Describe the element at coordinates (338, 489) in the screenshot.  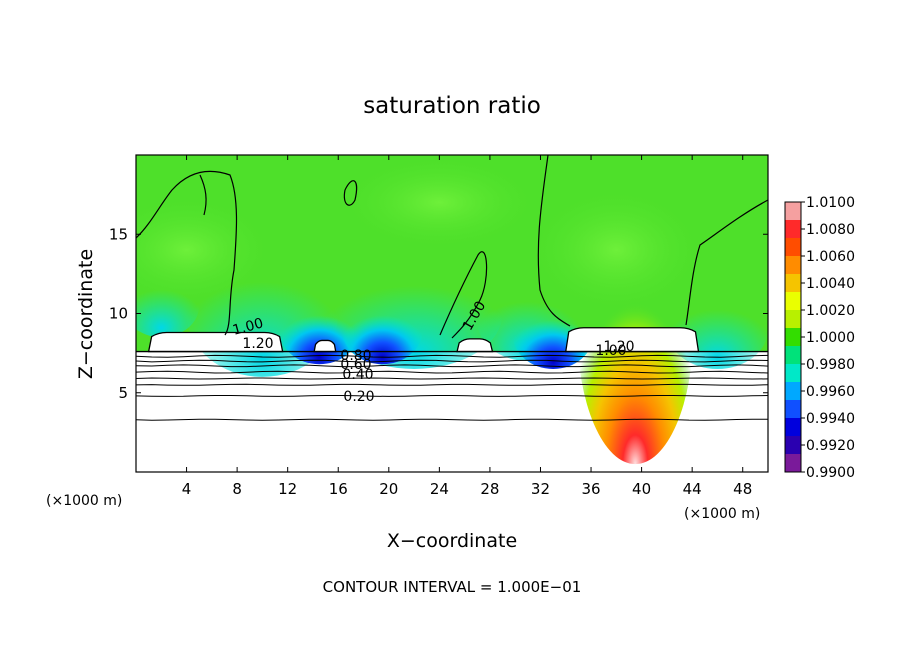
I see `x-tick-label: 16` at that location.